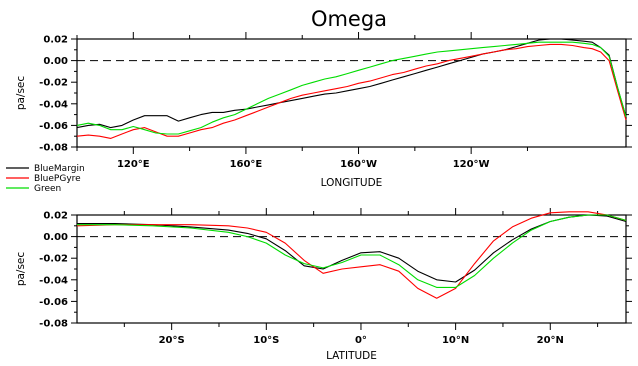  What do you see at coordinates (361, 340) in the screenshot?
I see `x-tick-label: 0°` at bounding box center [361, 340].